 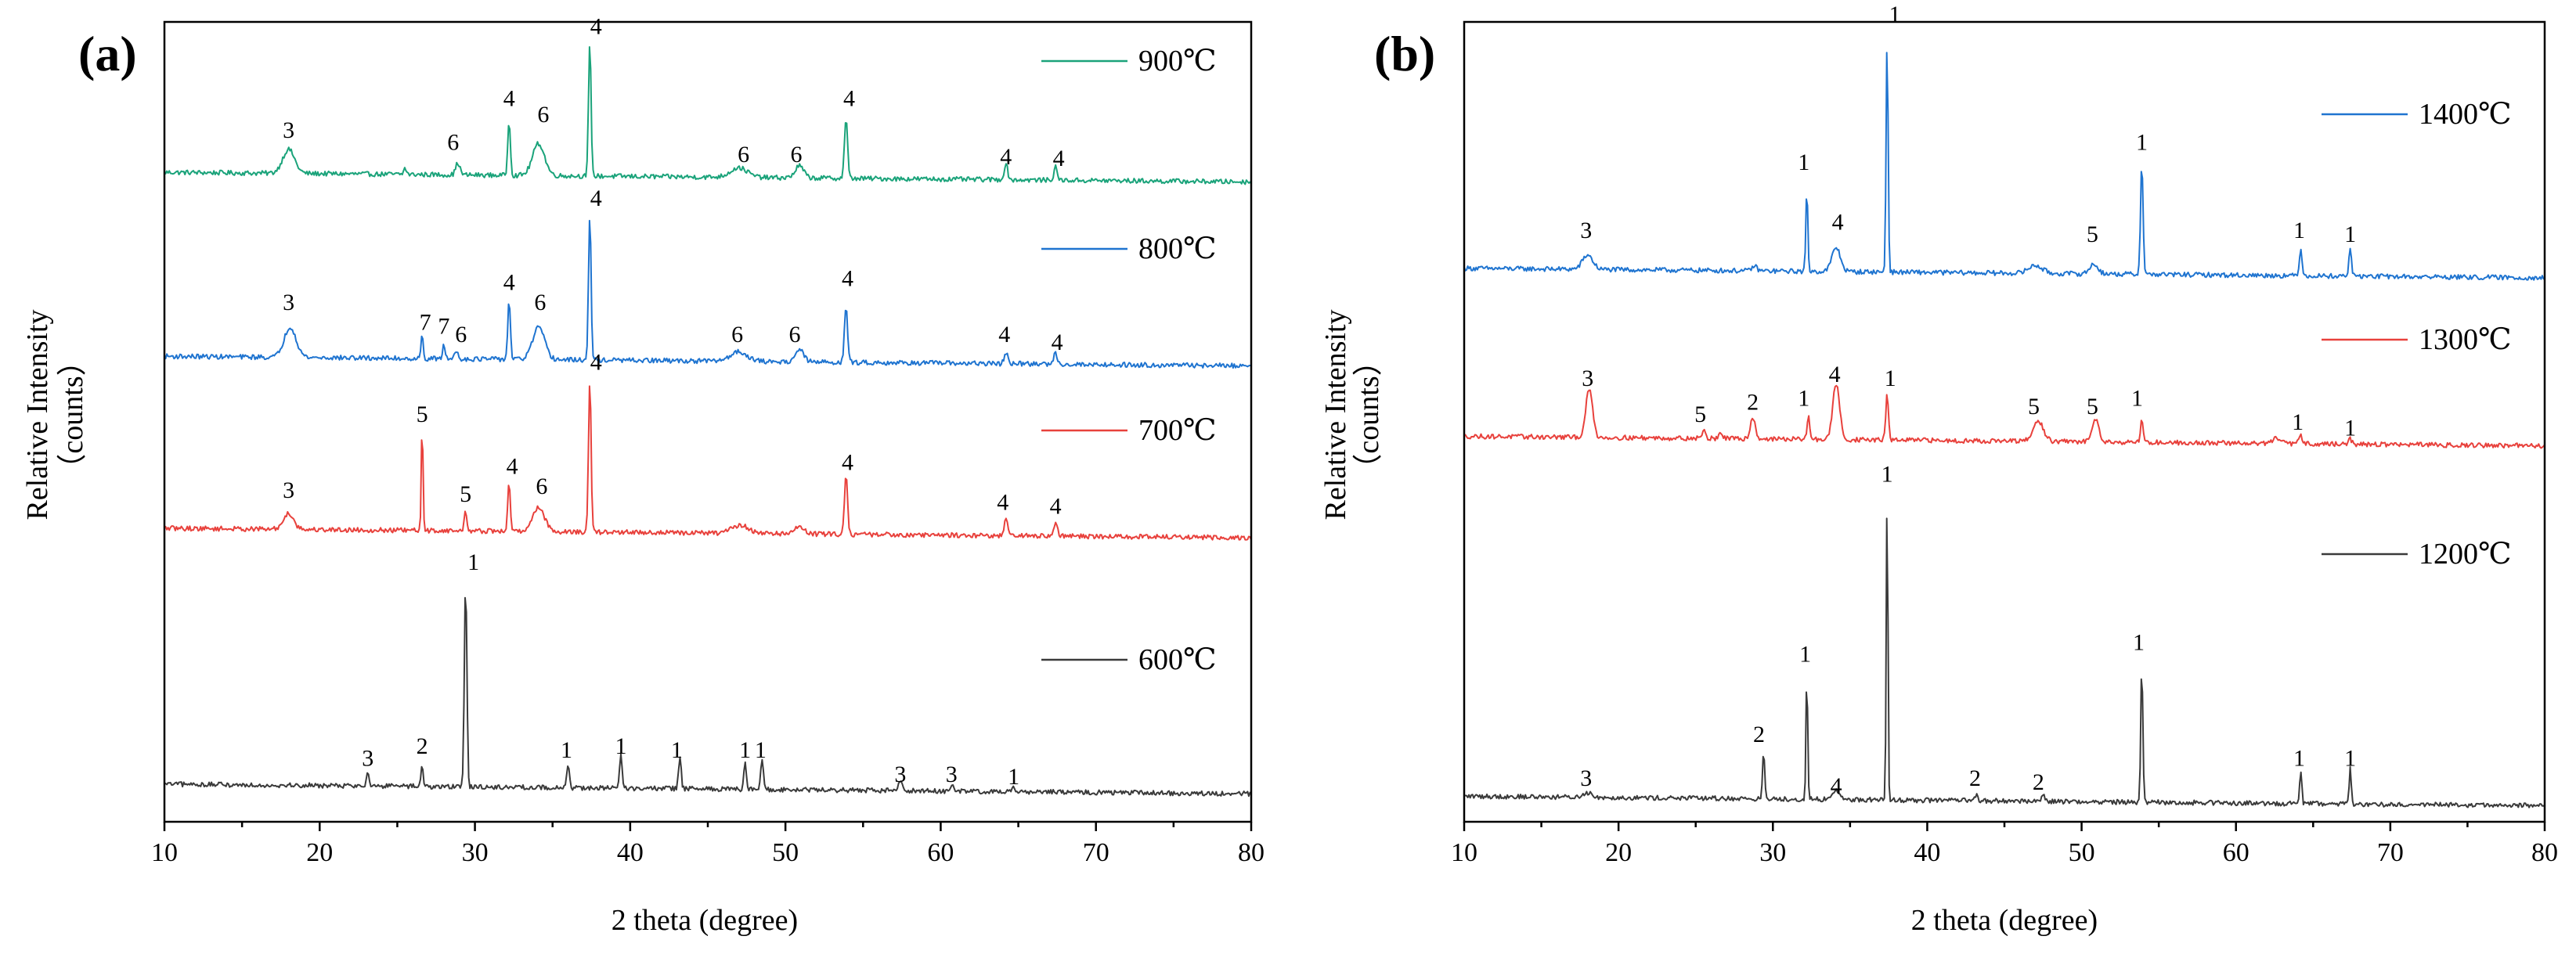 What do you see at coordinates (1335, 415) in the screenshot?
I see `panel-b-ylabel: Relative Intensity` at bounding box center [1335, 415].